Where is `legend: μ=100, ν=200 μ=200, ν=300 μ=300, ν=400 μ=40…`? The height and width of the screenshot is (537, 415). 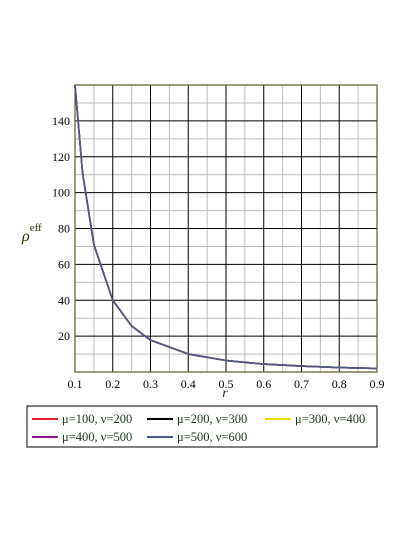 legend: μ=100, ν=200 μ=200, ν=300 μ=300, ν=400 μ=40… is located at coordinates (198, 428).